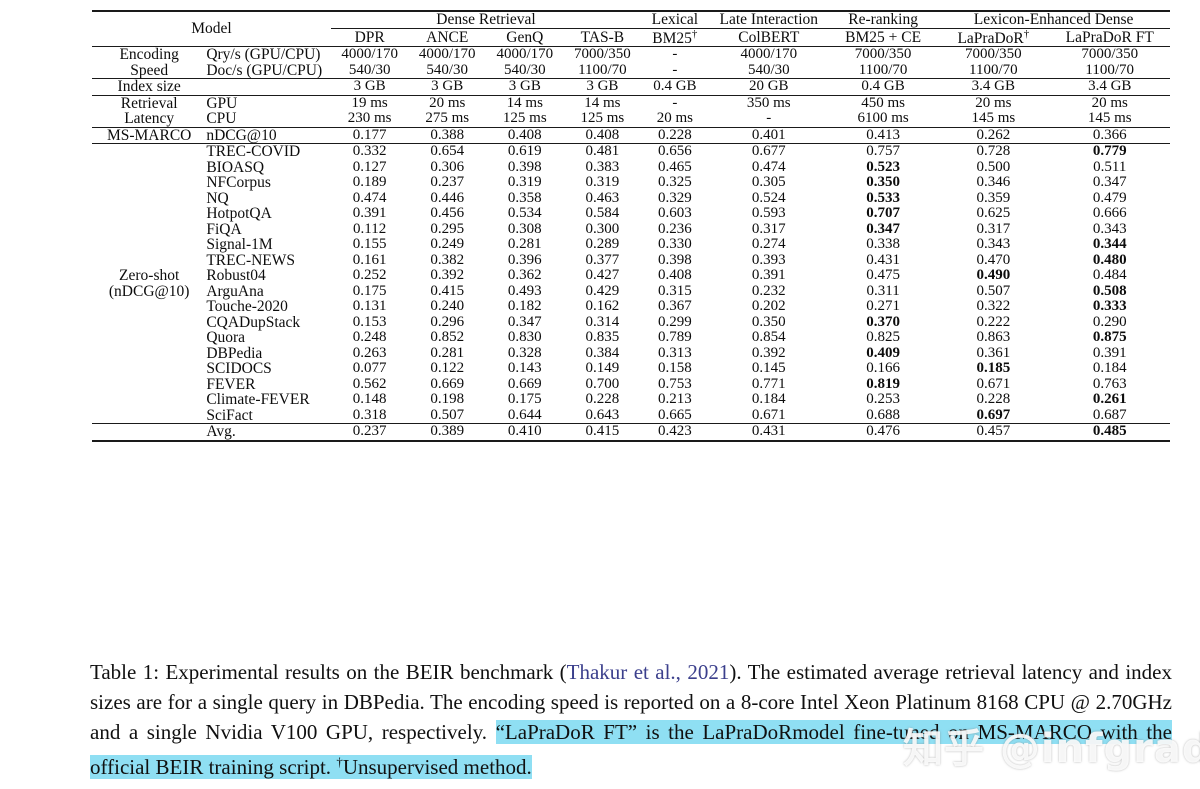  What do you see at coordinates (674, 414) in the screenshot?
I see `table-cell: 0.665` at bounding box center [674, 414].